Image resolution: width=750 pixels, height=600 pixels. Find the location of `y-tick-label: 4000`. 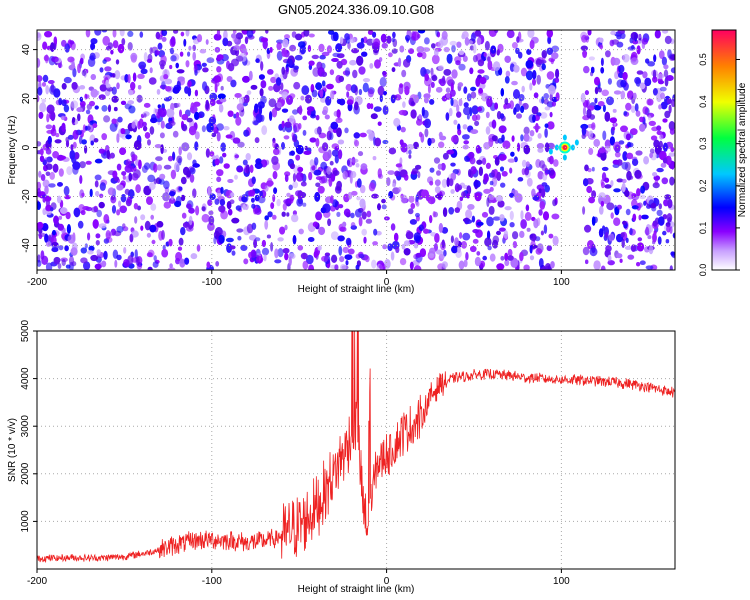

y-tick-label: 4000 is located at coordinates (25, 378).